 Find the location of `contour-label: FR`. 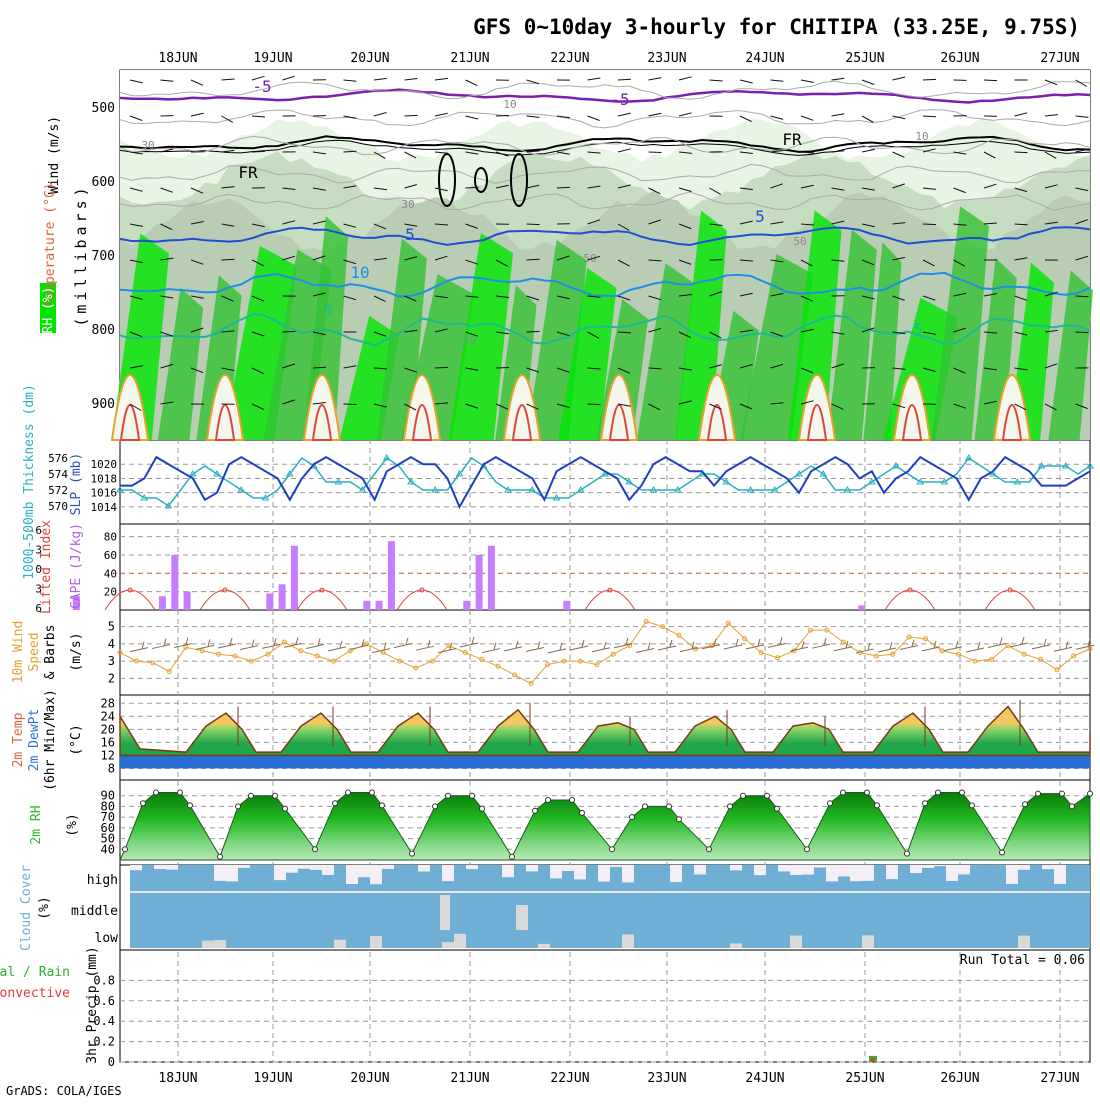

contour-label: FR is located at coordinates (248, 172).